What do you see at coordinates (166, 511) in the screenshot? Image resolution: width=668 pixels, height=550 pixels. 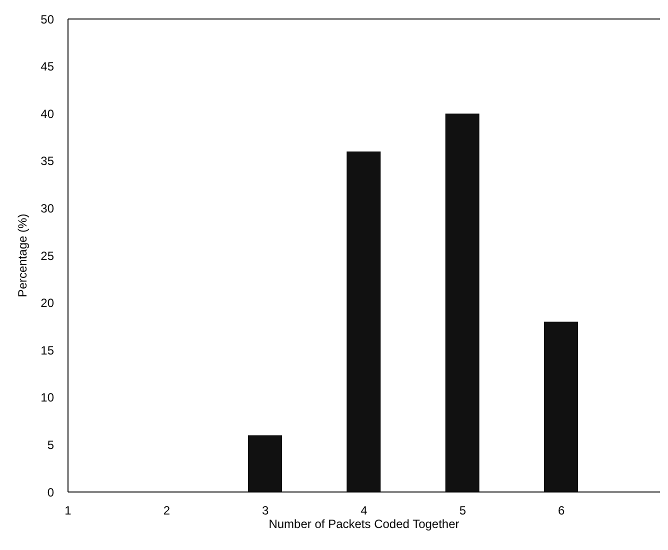 I see `x-tick-label: 2` at bounding box center [166, 511].